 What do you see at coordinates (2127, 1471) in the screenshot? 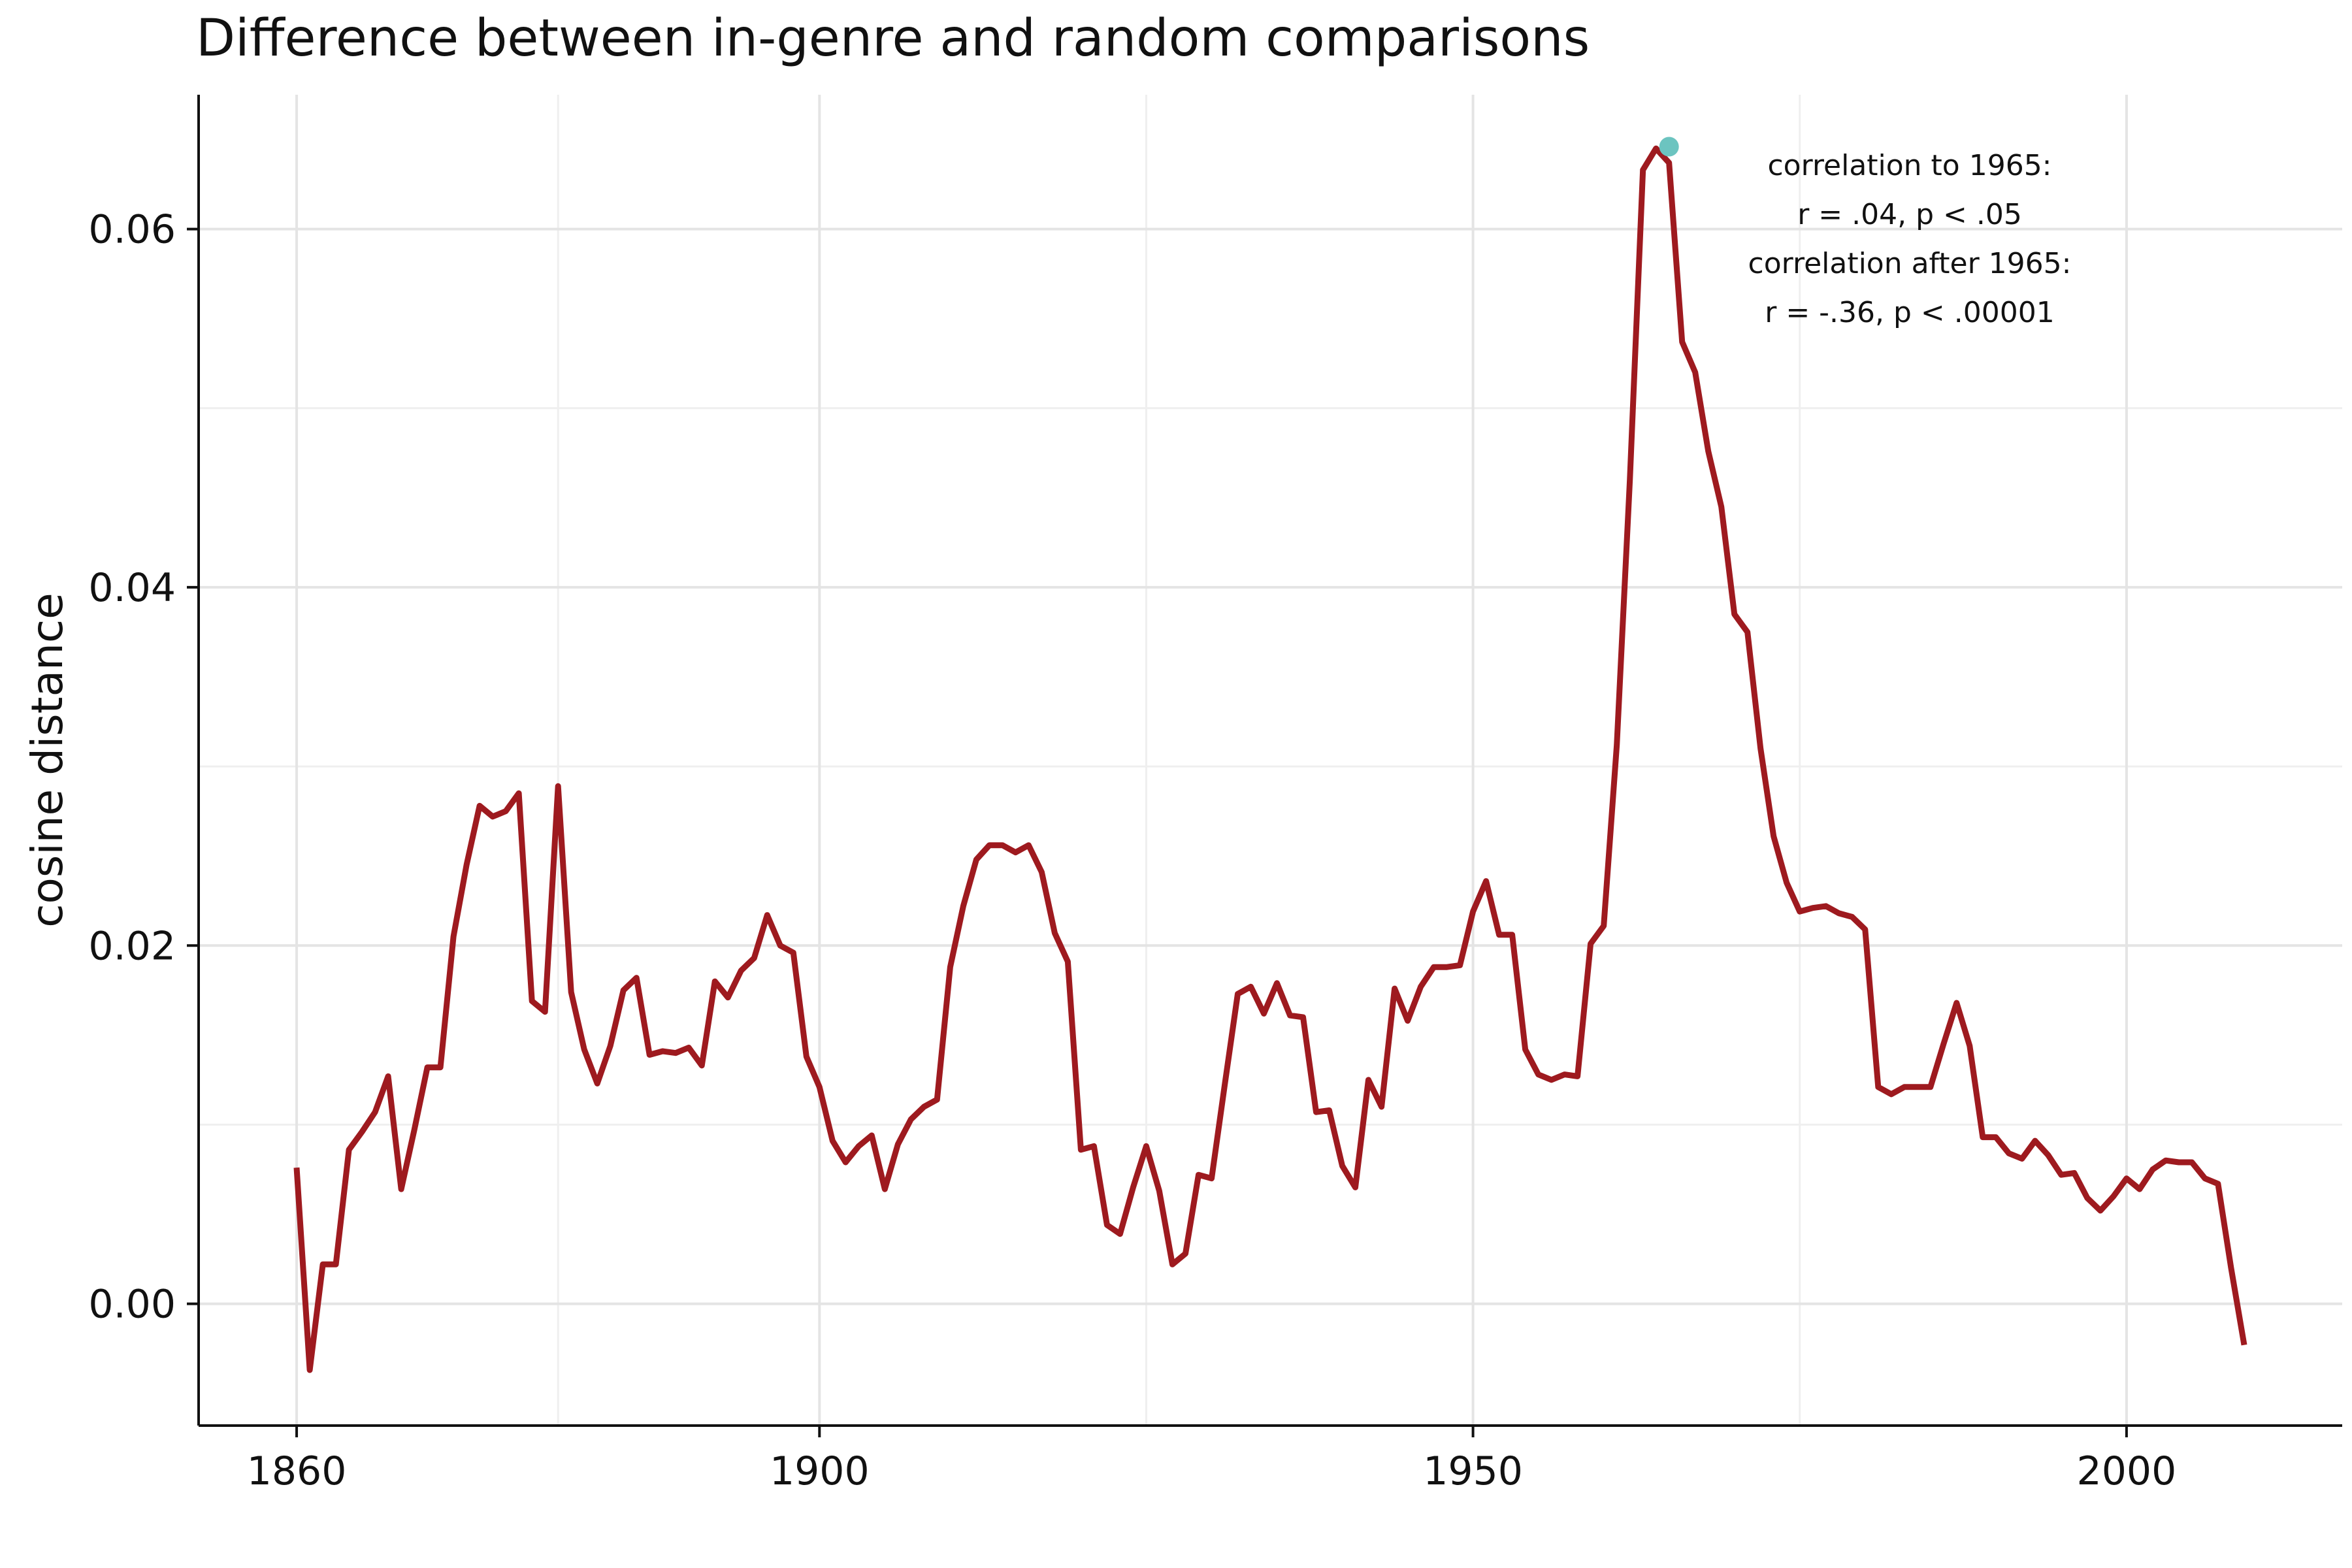
I see `x-tick-label: 2000` at bounding box center [2127, 1471].